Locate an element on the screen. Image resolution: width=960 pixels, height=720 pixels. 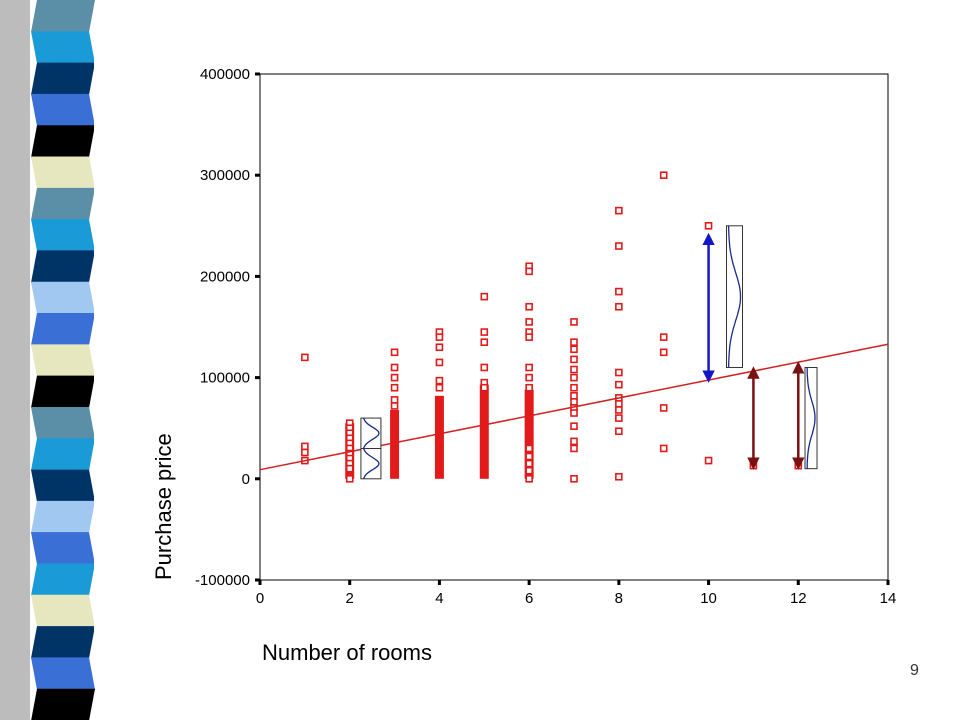
distribution-box-x2 is located at coordinates (371, 448).